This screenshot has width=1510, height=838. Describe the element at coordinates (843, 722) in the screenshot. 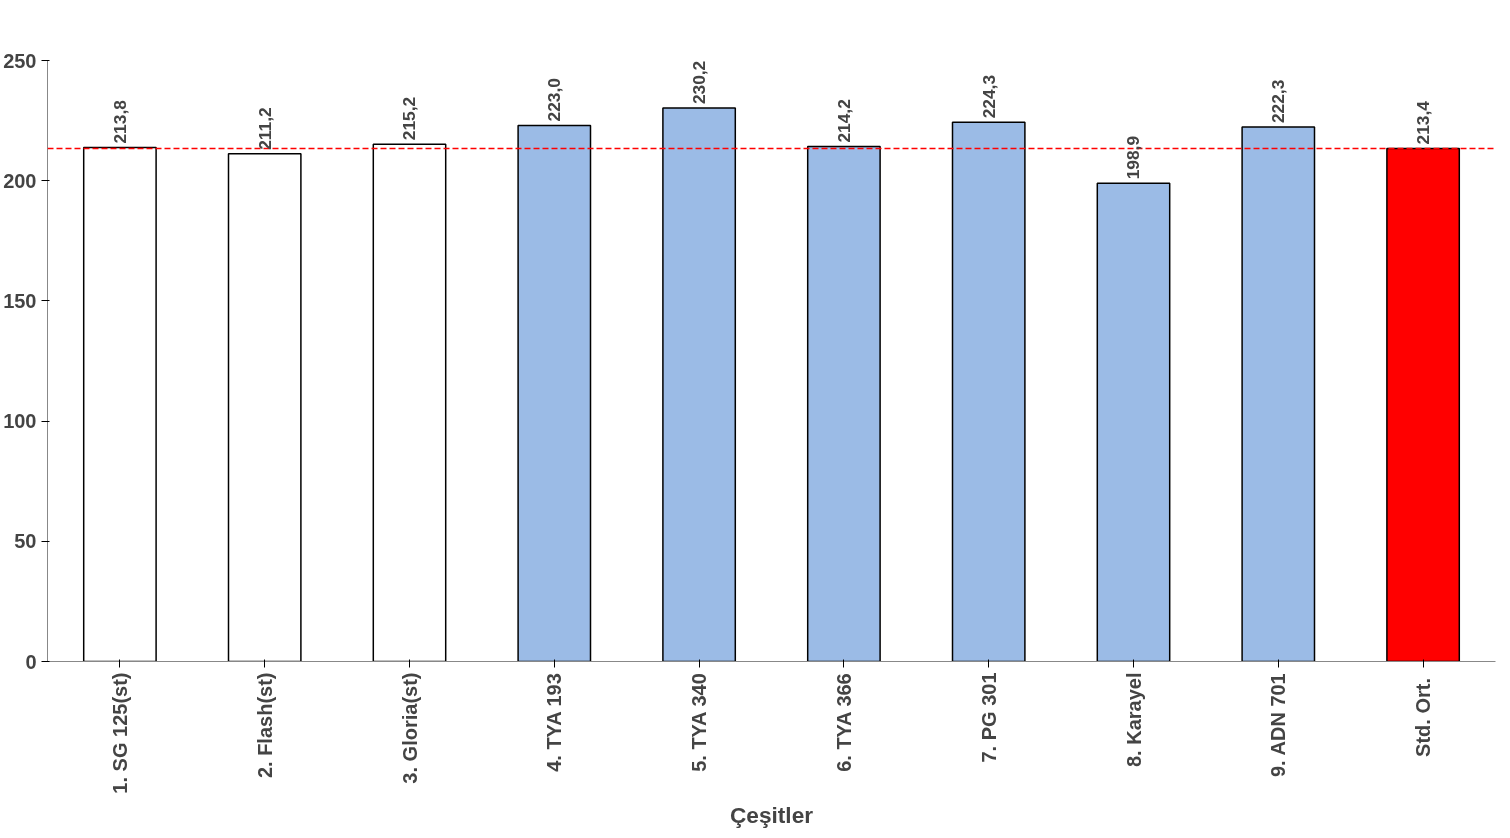

I see `x-tick-label: 6. TYA 366` at that location.